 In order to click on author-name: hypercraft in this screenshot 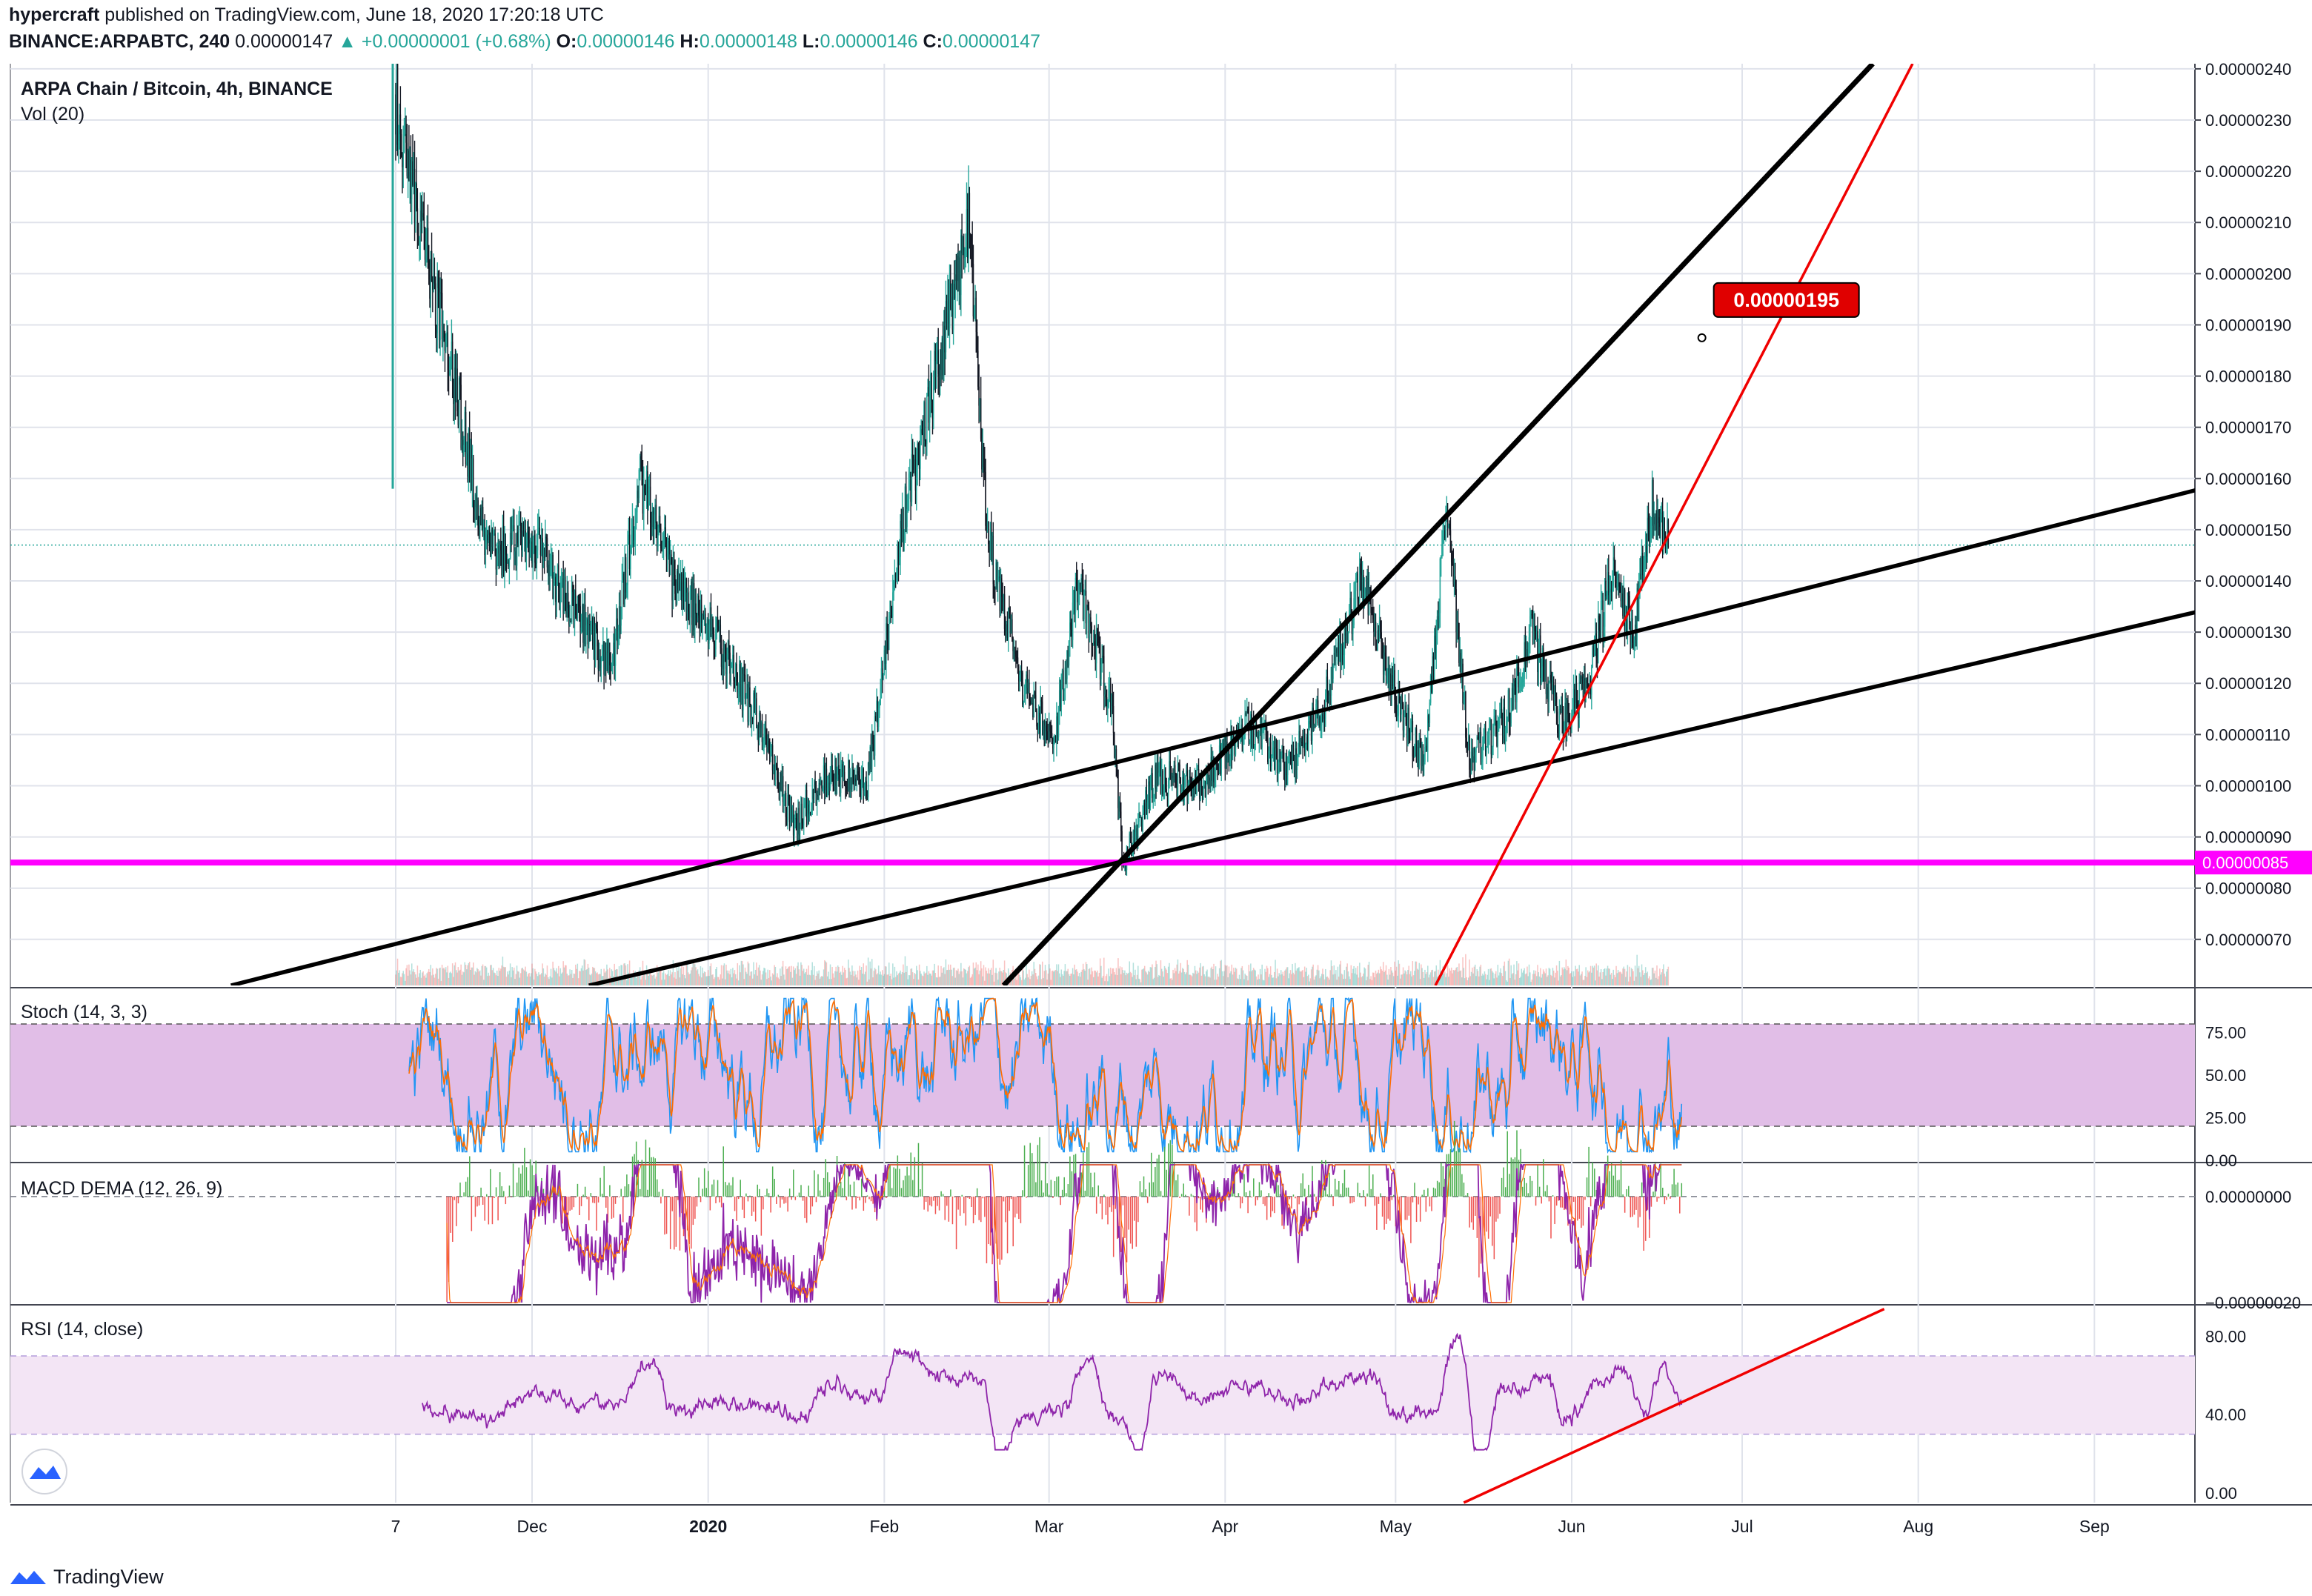, I will do `click(55, 14)`.